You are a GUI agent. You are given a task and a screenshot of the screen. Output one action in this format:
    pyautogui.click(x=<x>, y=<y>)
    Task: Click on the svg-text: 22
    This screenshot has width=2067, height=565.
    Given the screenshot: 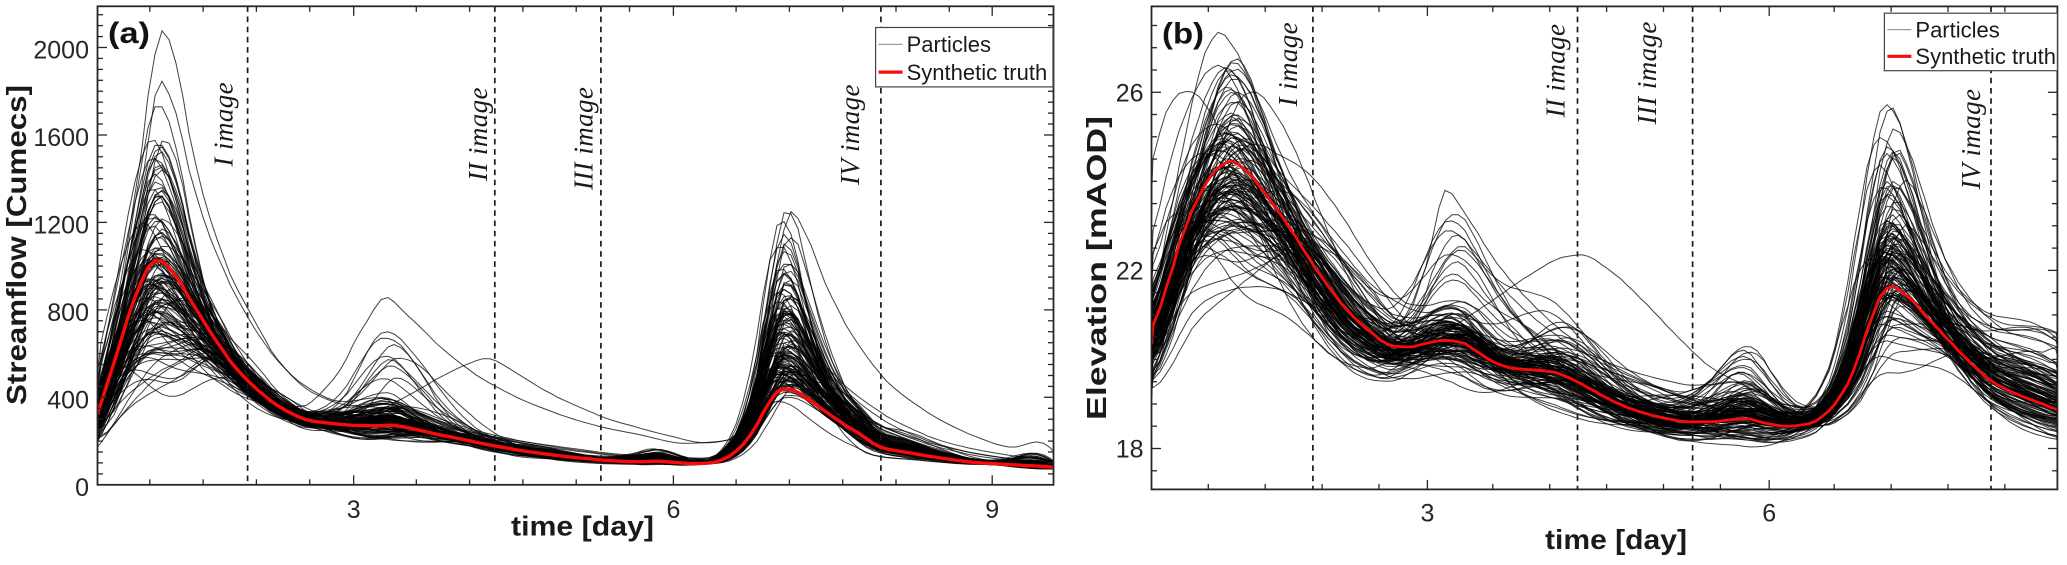 What is the action you would take?
    pyautogui.click(x=1130, y=271)
    